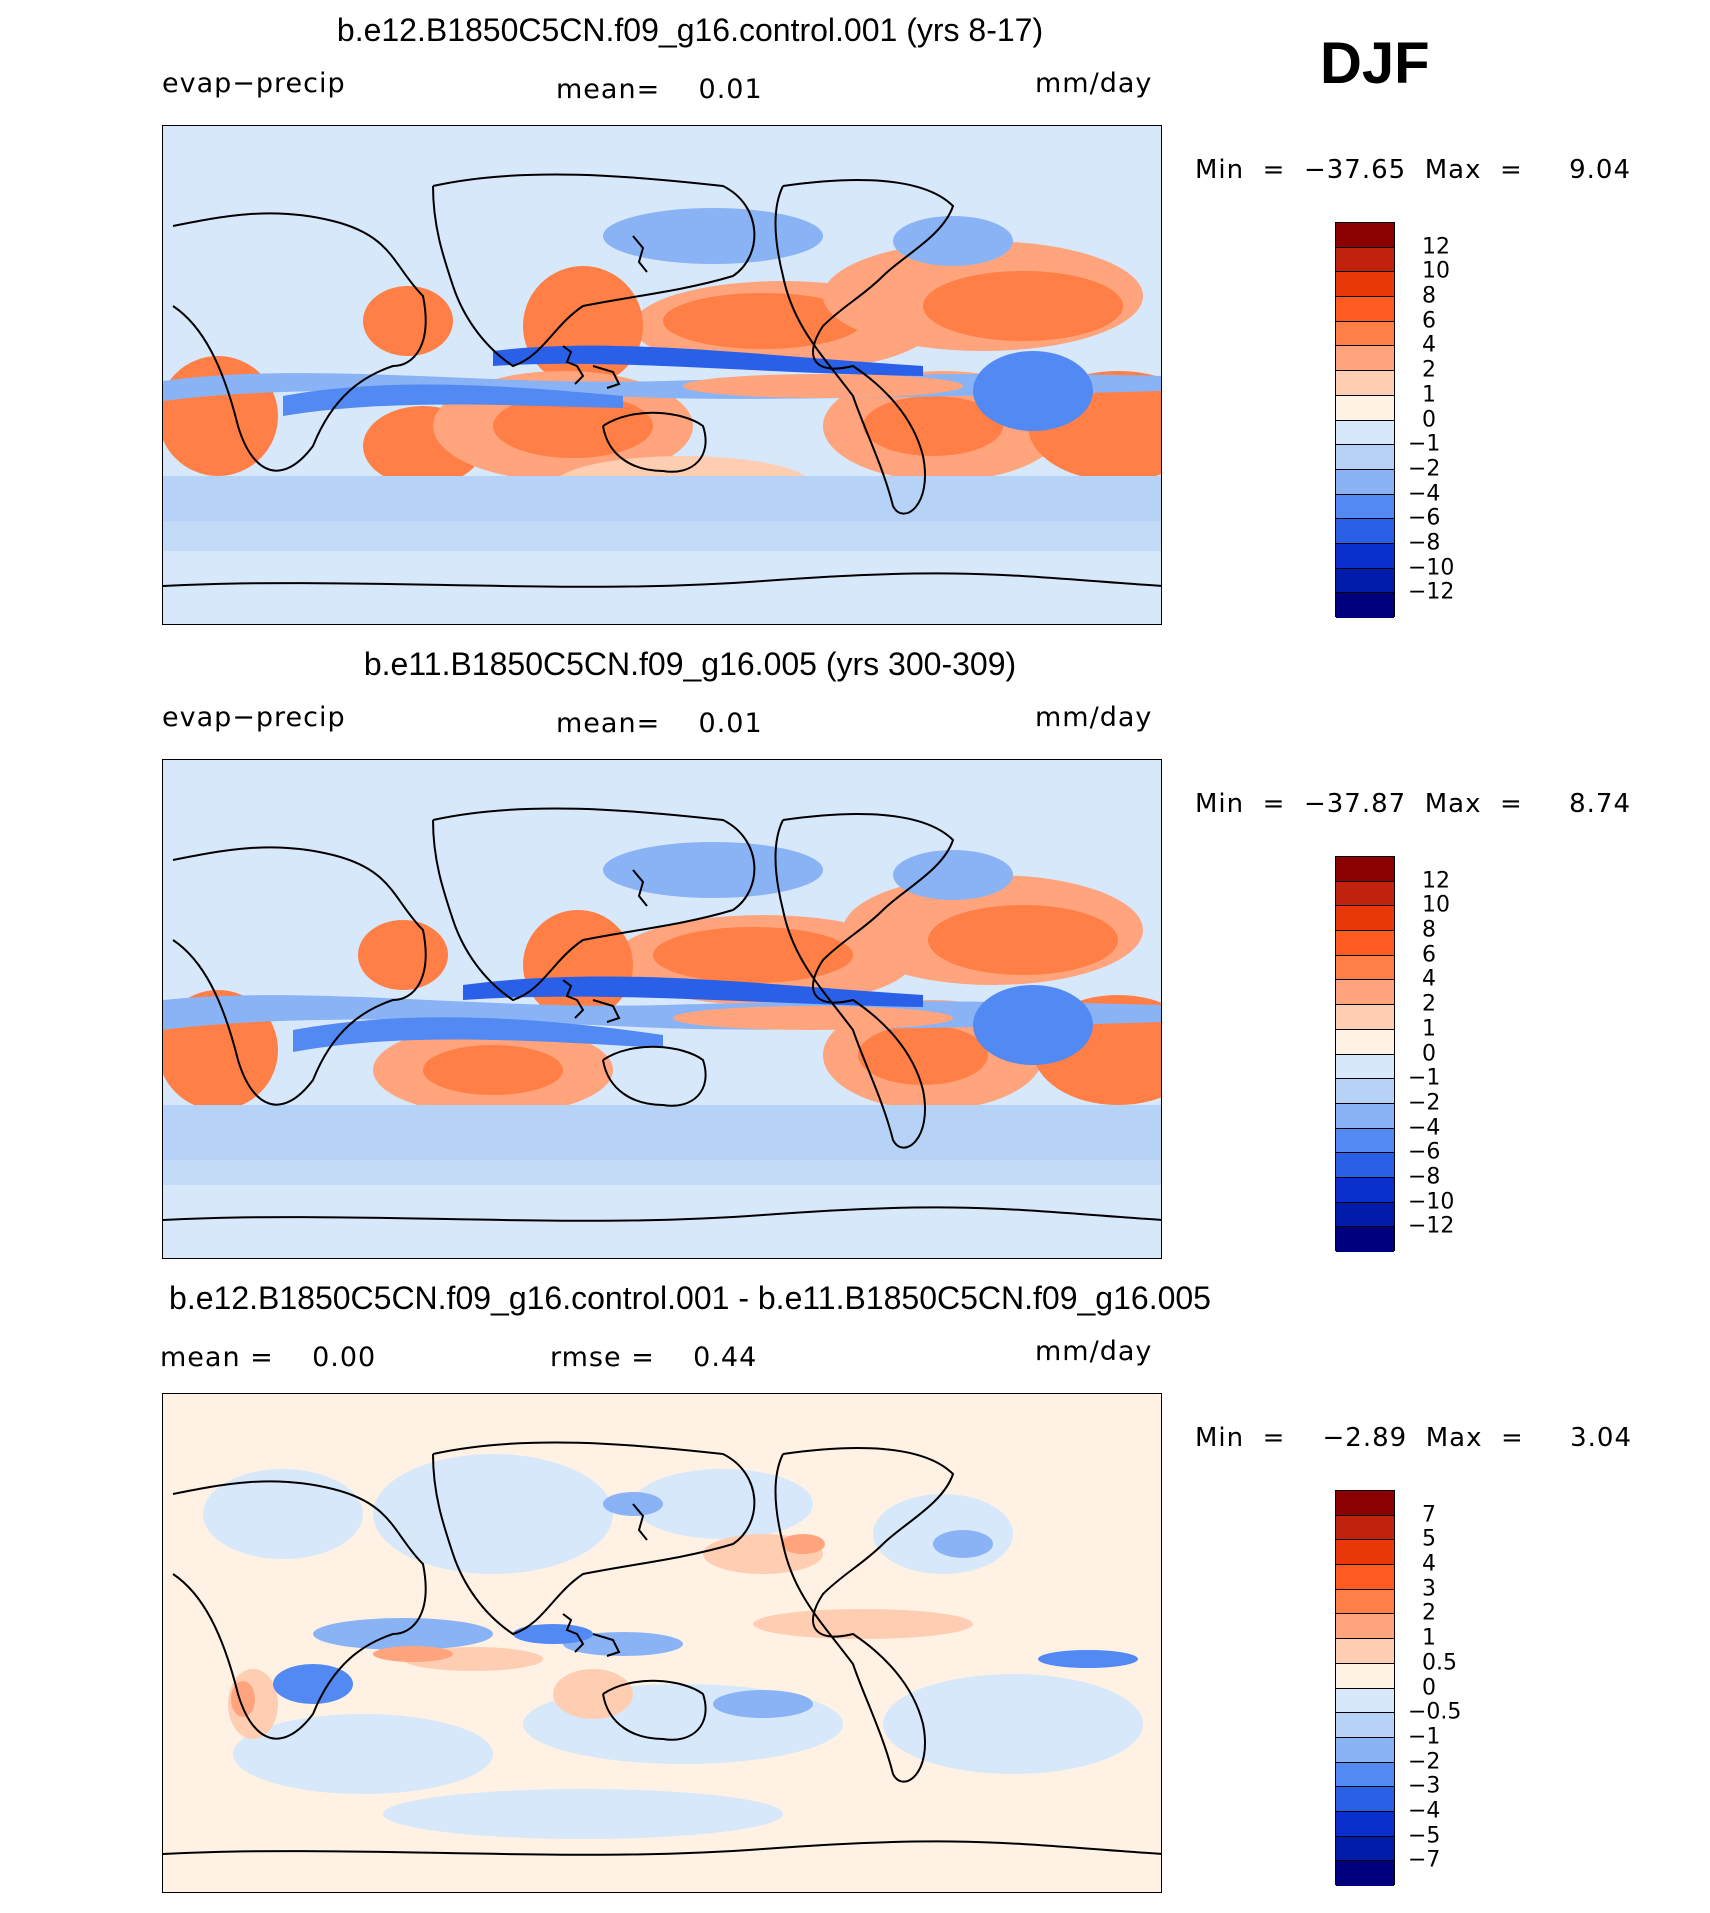 The image size is (1710, 1913). I want to click on colorbar-tick-label: 3, so click(1429, 1589).